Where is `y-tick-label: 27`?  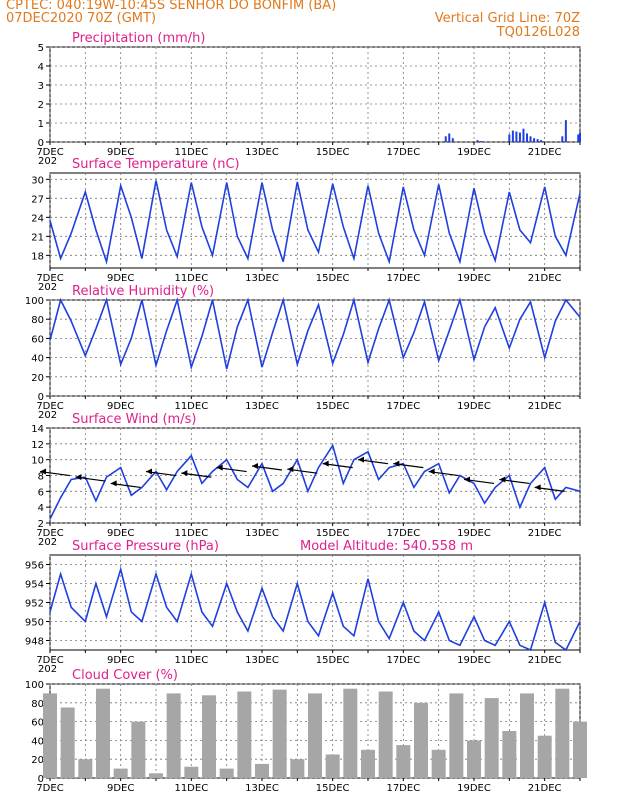
y-tick-label: 27 is located at coordinates (37, 199).